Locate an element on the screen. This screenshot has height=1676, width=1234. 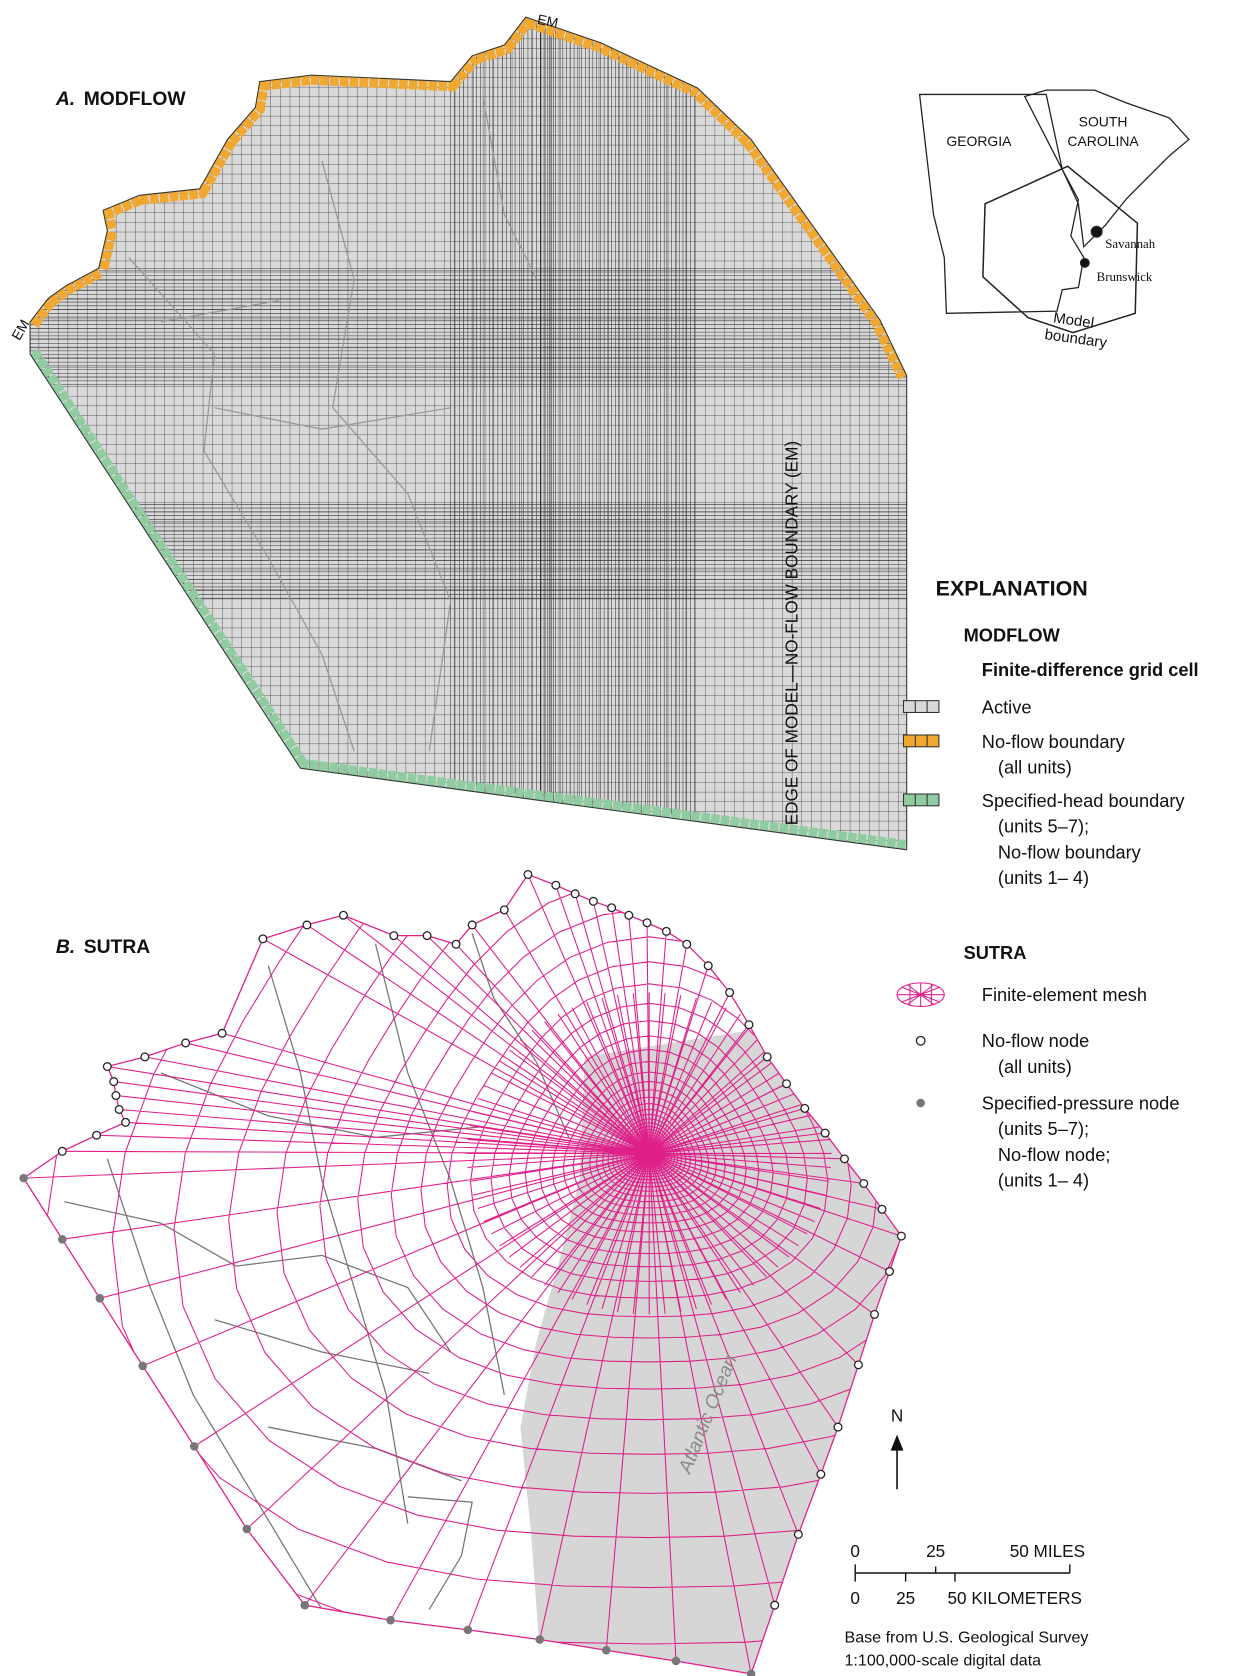
legend-heading: MODFLOW is located at coordinates (1012, 635).